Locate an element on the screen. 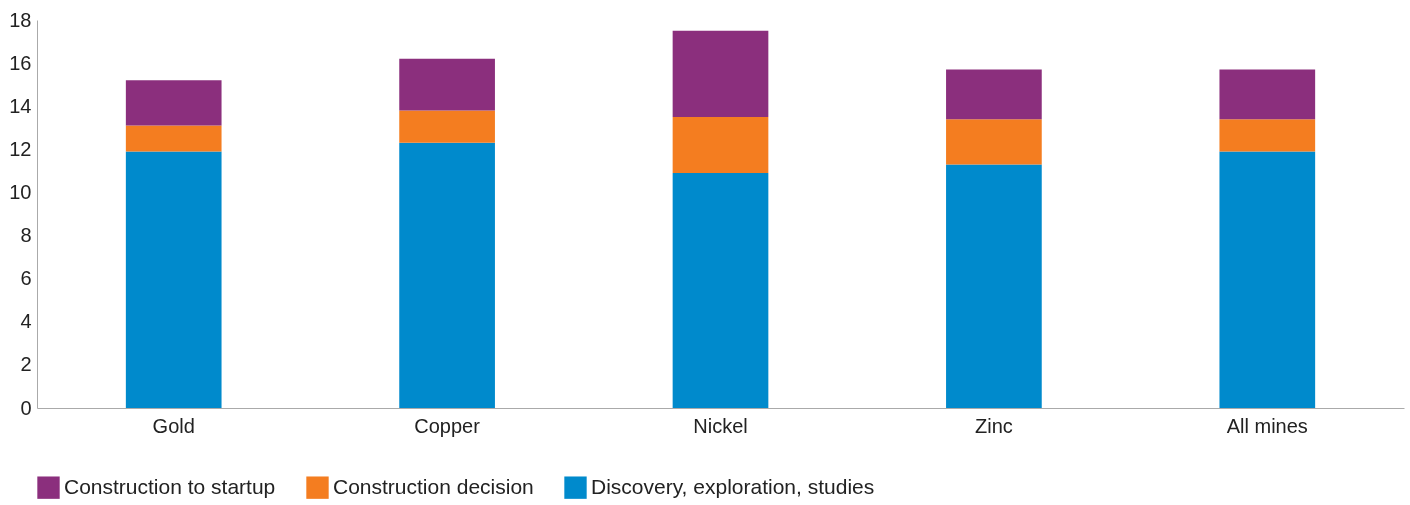 Image resolution: width=1410 pixels, height=505 pixels. y-tick-label: 6 is located at coordinates (26, 278).